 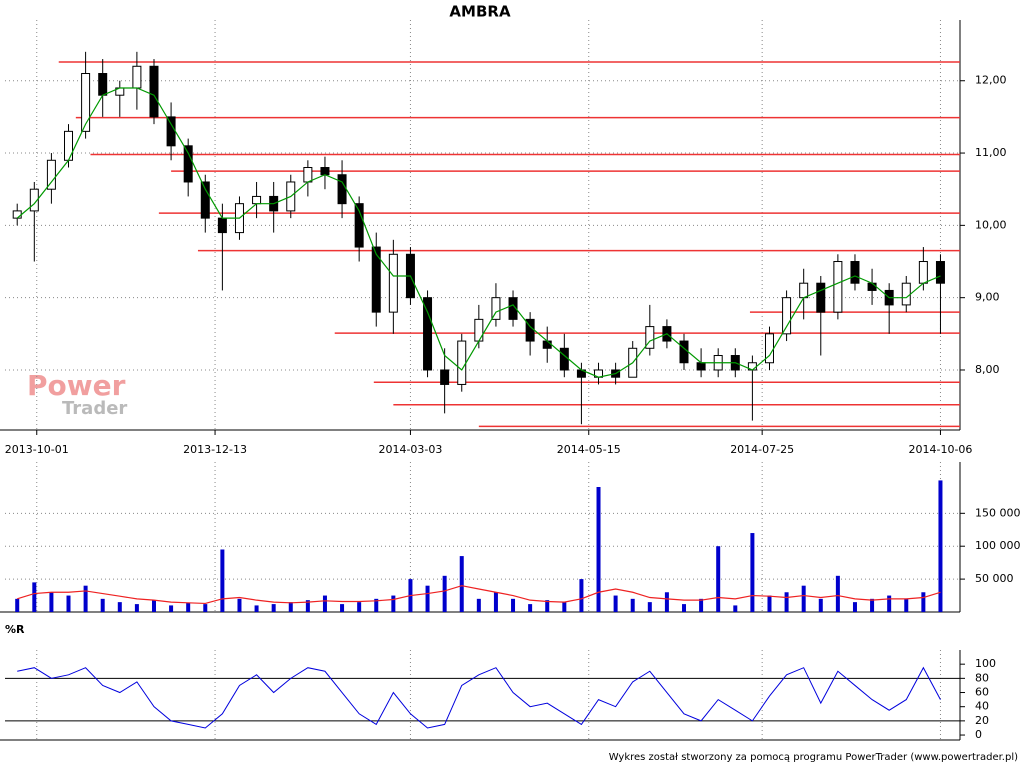 I want to click on y-tick-label: 11,00, so click(x=991, y=152).